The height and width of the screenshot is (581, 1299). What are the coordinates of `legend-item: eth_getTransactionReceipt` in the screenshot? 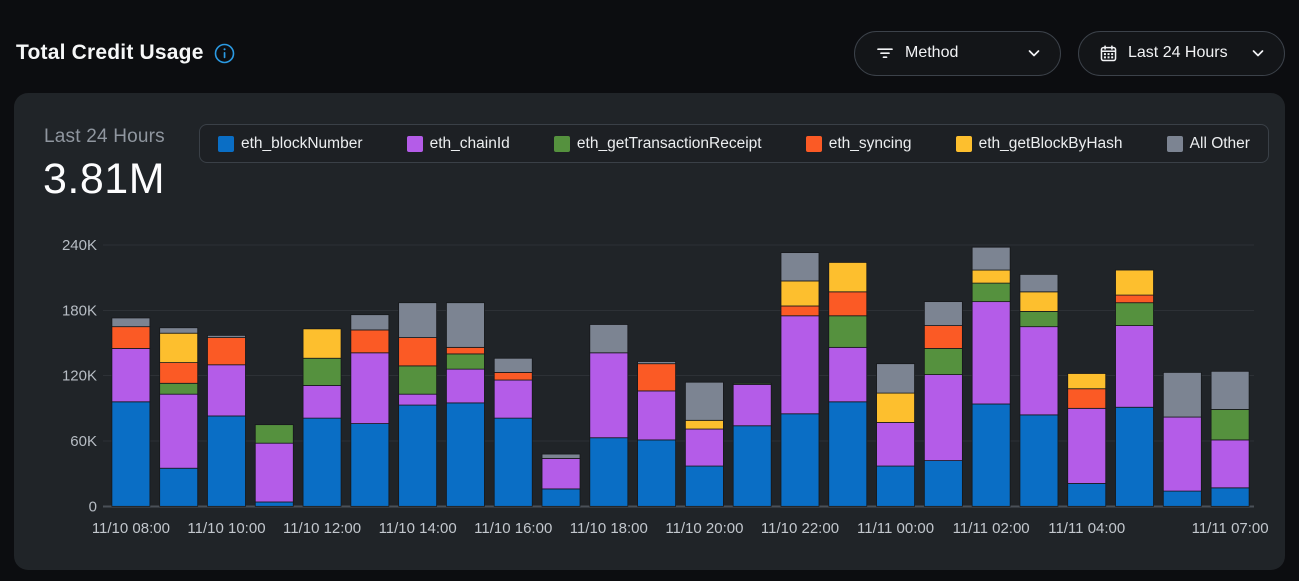 It's located at (657, 144).